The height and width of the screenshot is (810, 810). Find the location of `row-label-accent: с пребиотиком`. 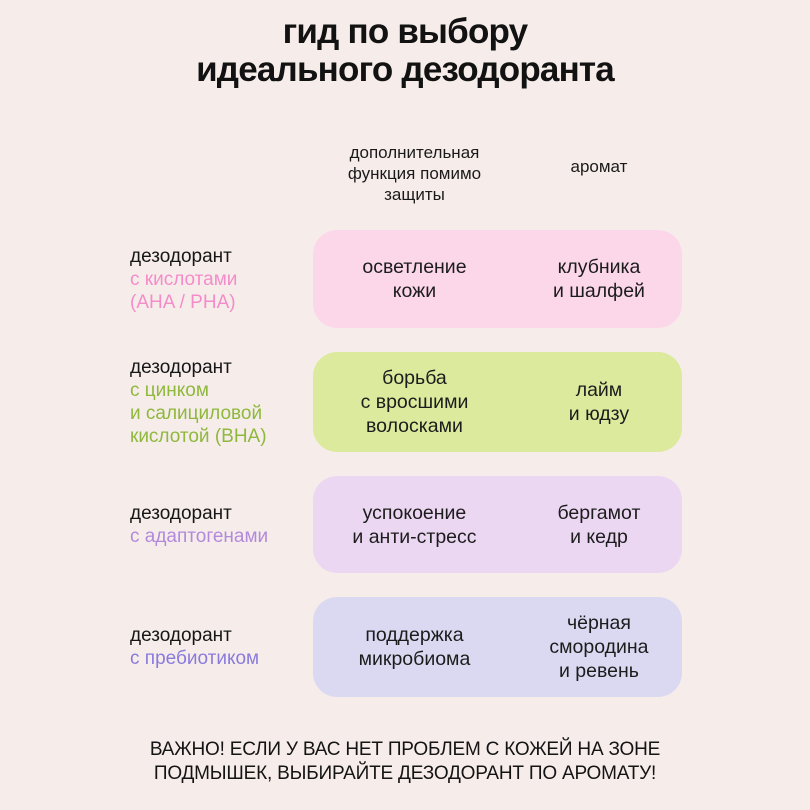

row-label-accent: с пребиотиком is located at coordinates (195, 658).